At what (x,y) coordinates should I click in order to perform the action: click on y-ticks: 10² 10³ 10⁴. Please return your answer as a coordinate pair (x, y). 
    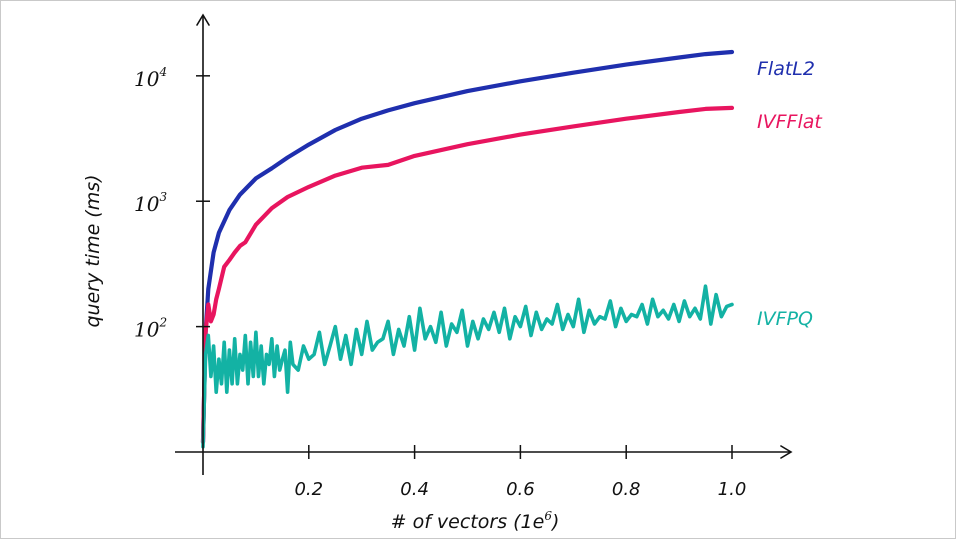
    Looking at the image, I should click on (172, 203).